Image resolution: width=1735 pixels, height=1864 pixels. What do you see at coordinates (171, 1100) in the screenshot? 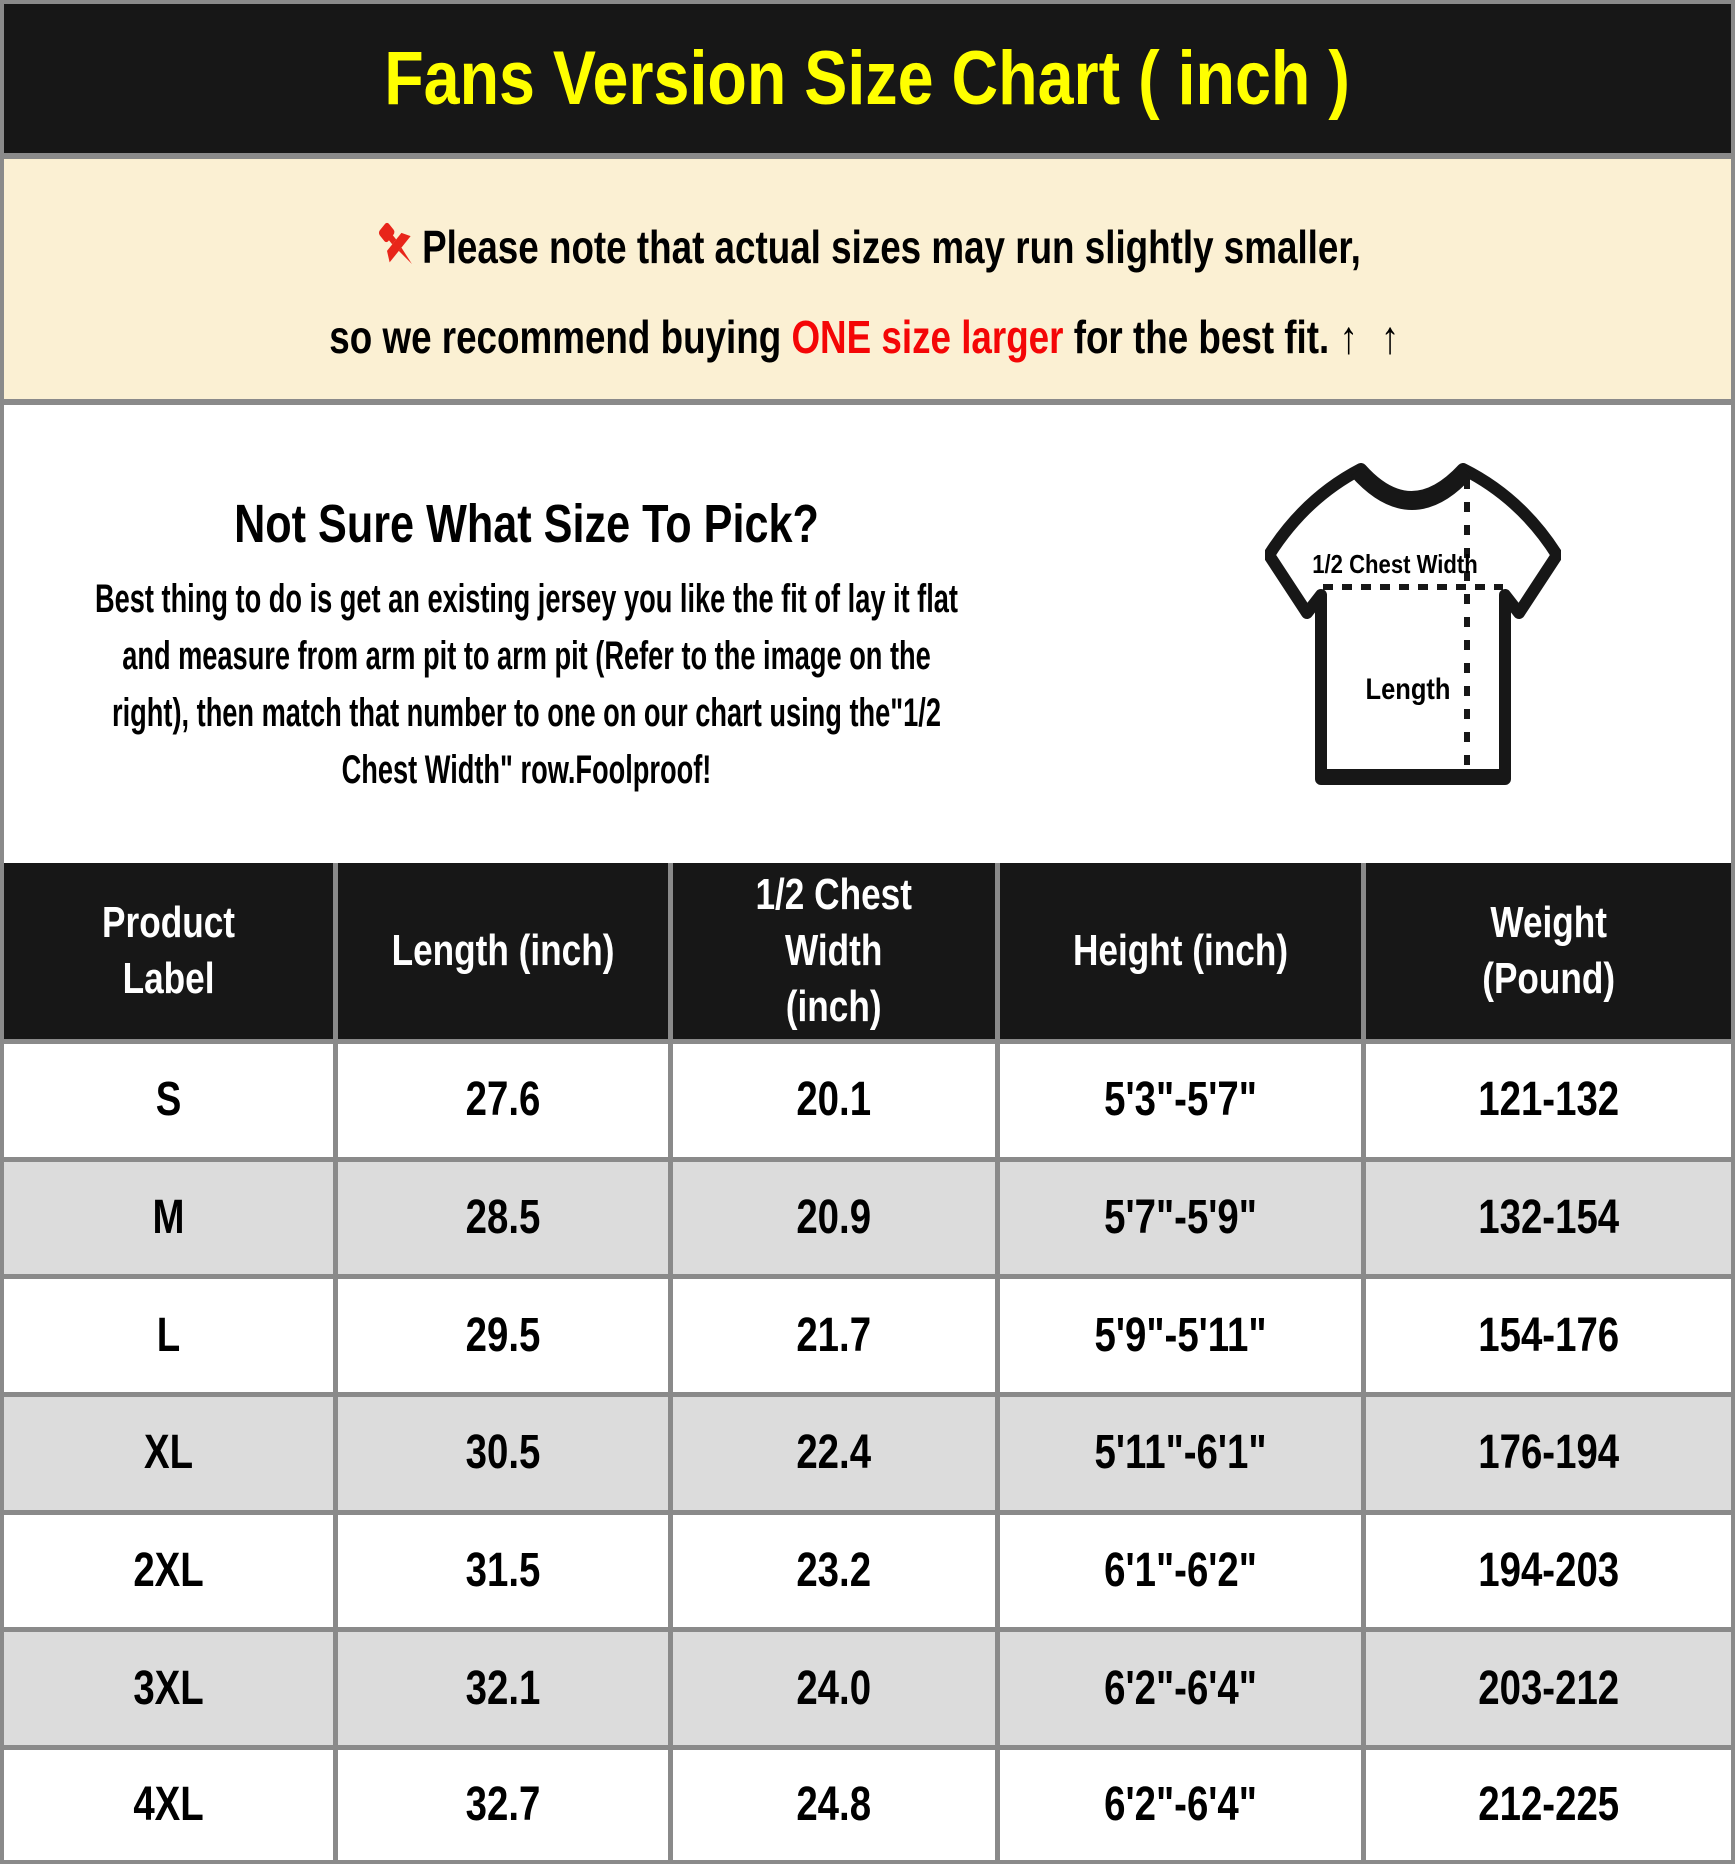
I see `cell-label: S` at bounding box center [171, 1100].